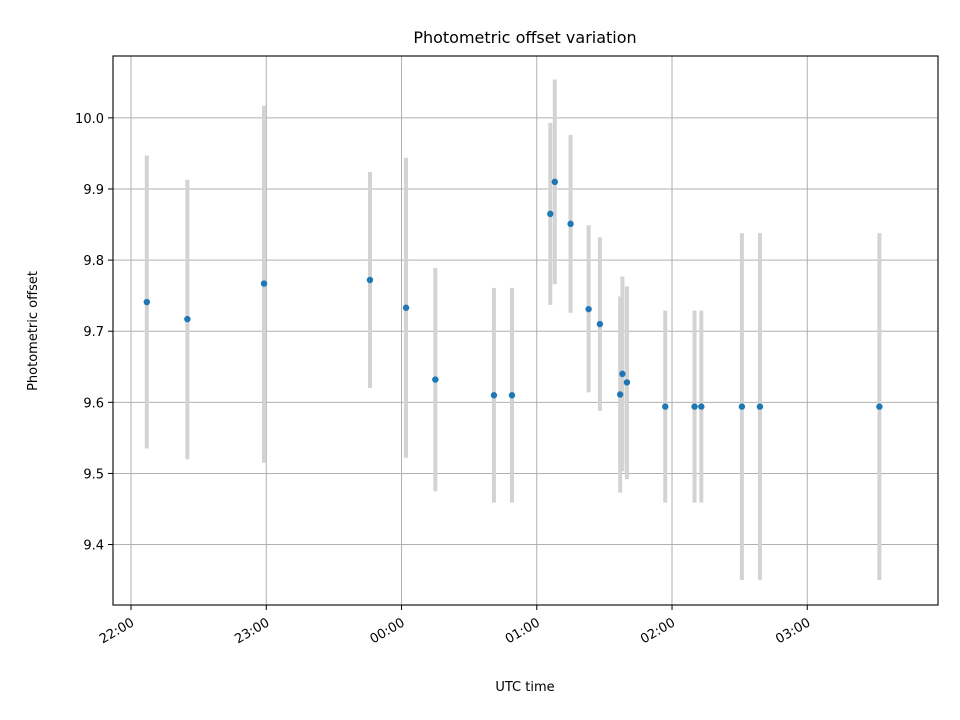 This screenshot has height=720, width=960. Describe the element at coordinates (93, 403) in the screenshot. I see `y-tick-label: 9.6` at that location.